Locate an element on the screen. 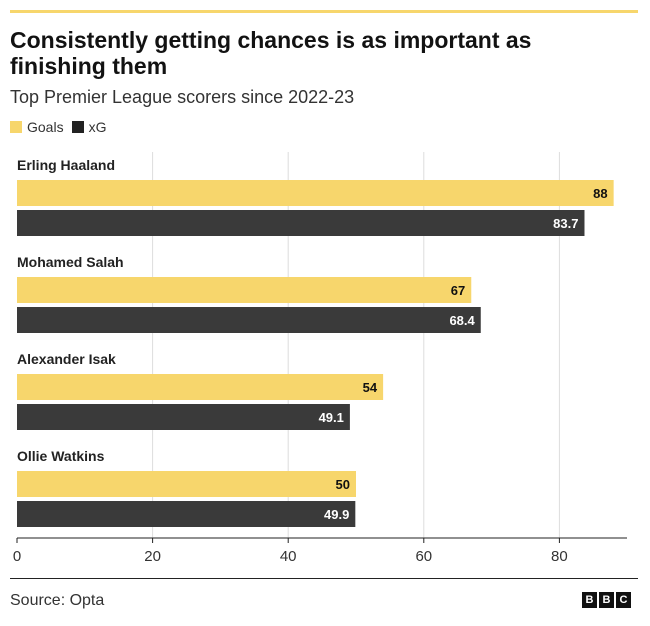  data-label-xg-0: 83.7 is located at coordinates (565, 223).